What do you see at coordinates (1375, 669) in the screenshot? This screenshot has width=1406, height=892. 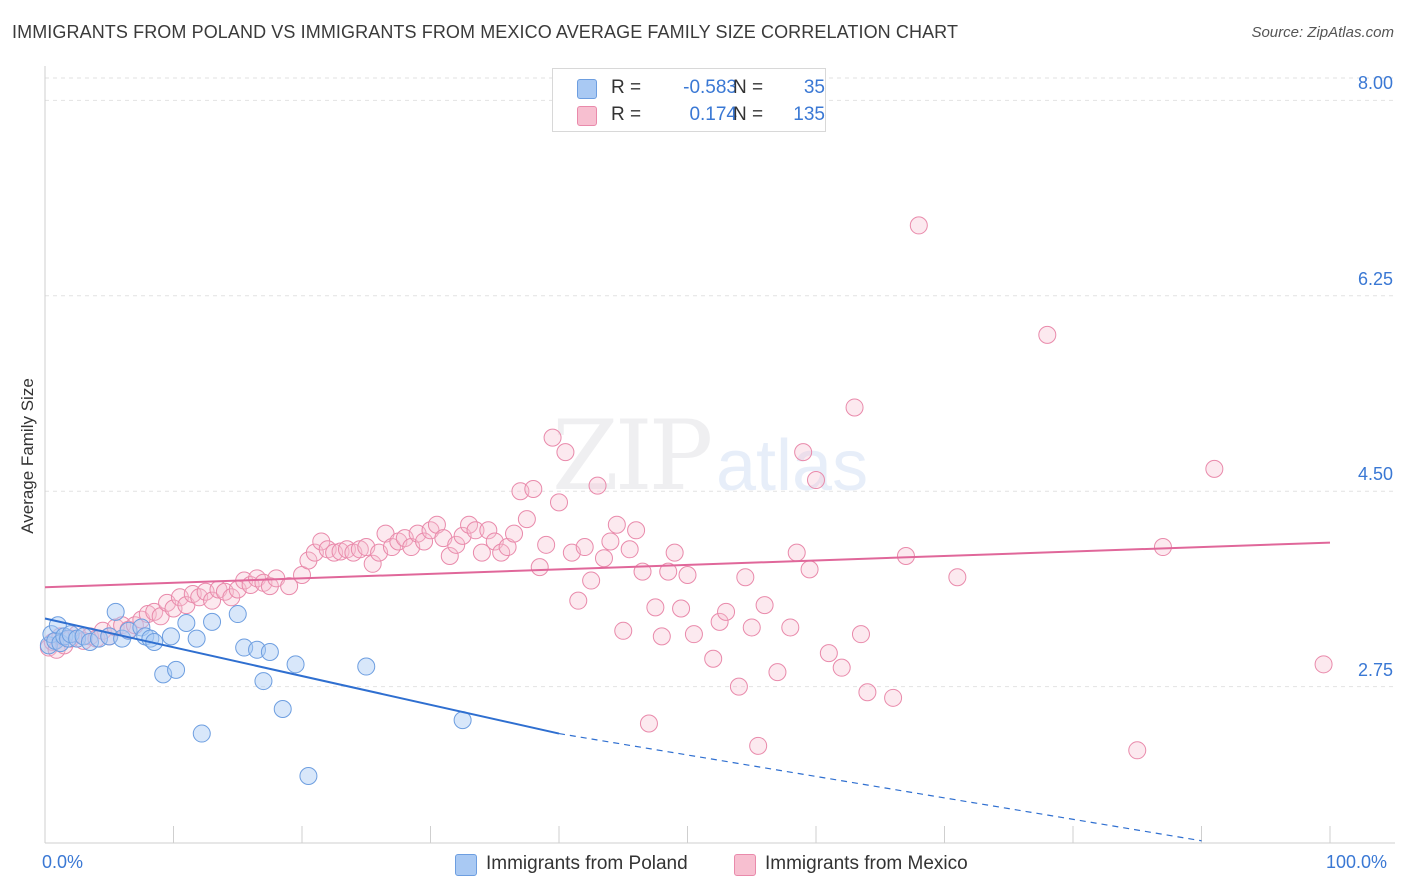 I see `y-tick-label: 2.75` at bounding box center [1375, 669].